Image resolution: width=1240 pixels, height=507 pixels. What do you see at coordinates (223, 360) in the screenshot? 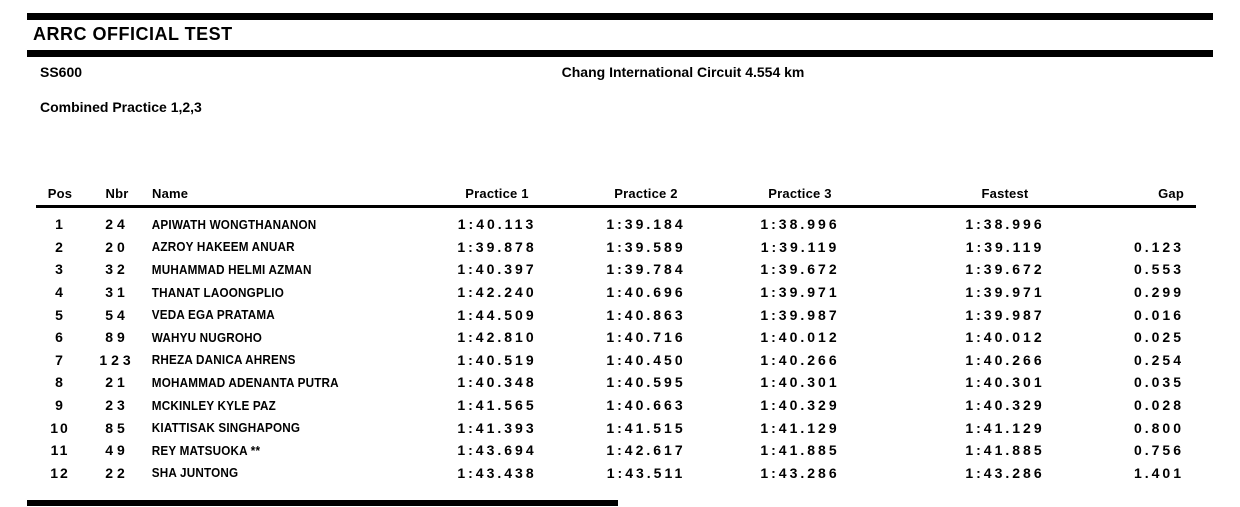
I see `rider-name: RHEZA DANICA AHRENS` at bounding box center [223, 360].